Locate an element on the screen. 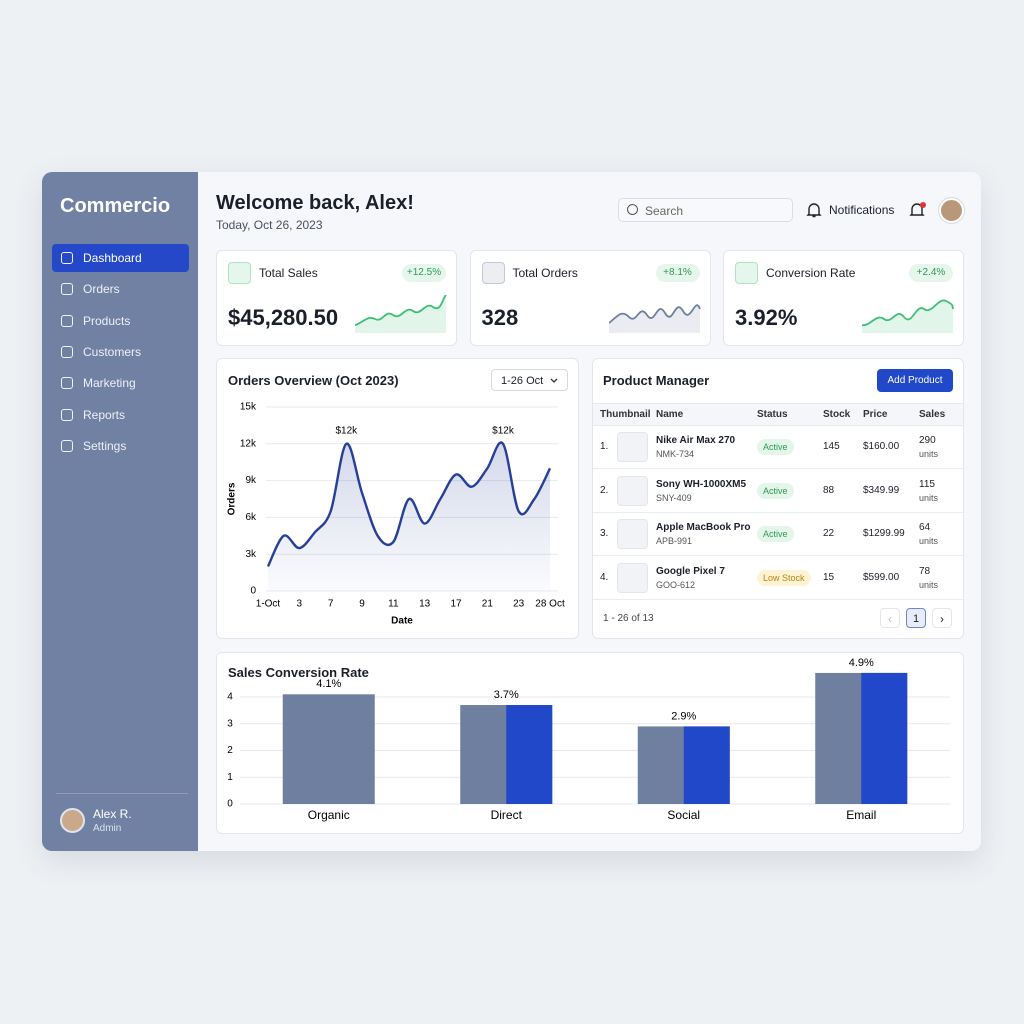 Image resolution: width=1024 pixels, height=1024 pixels. sparkline-line is located at coordinates (908, 312).